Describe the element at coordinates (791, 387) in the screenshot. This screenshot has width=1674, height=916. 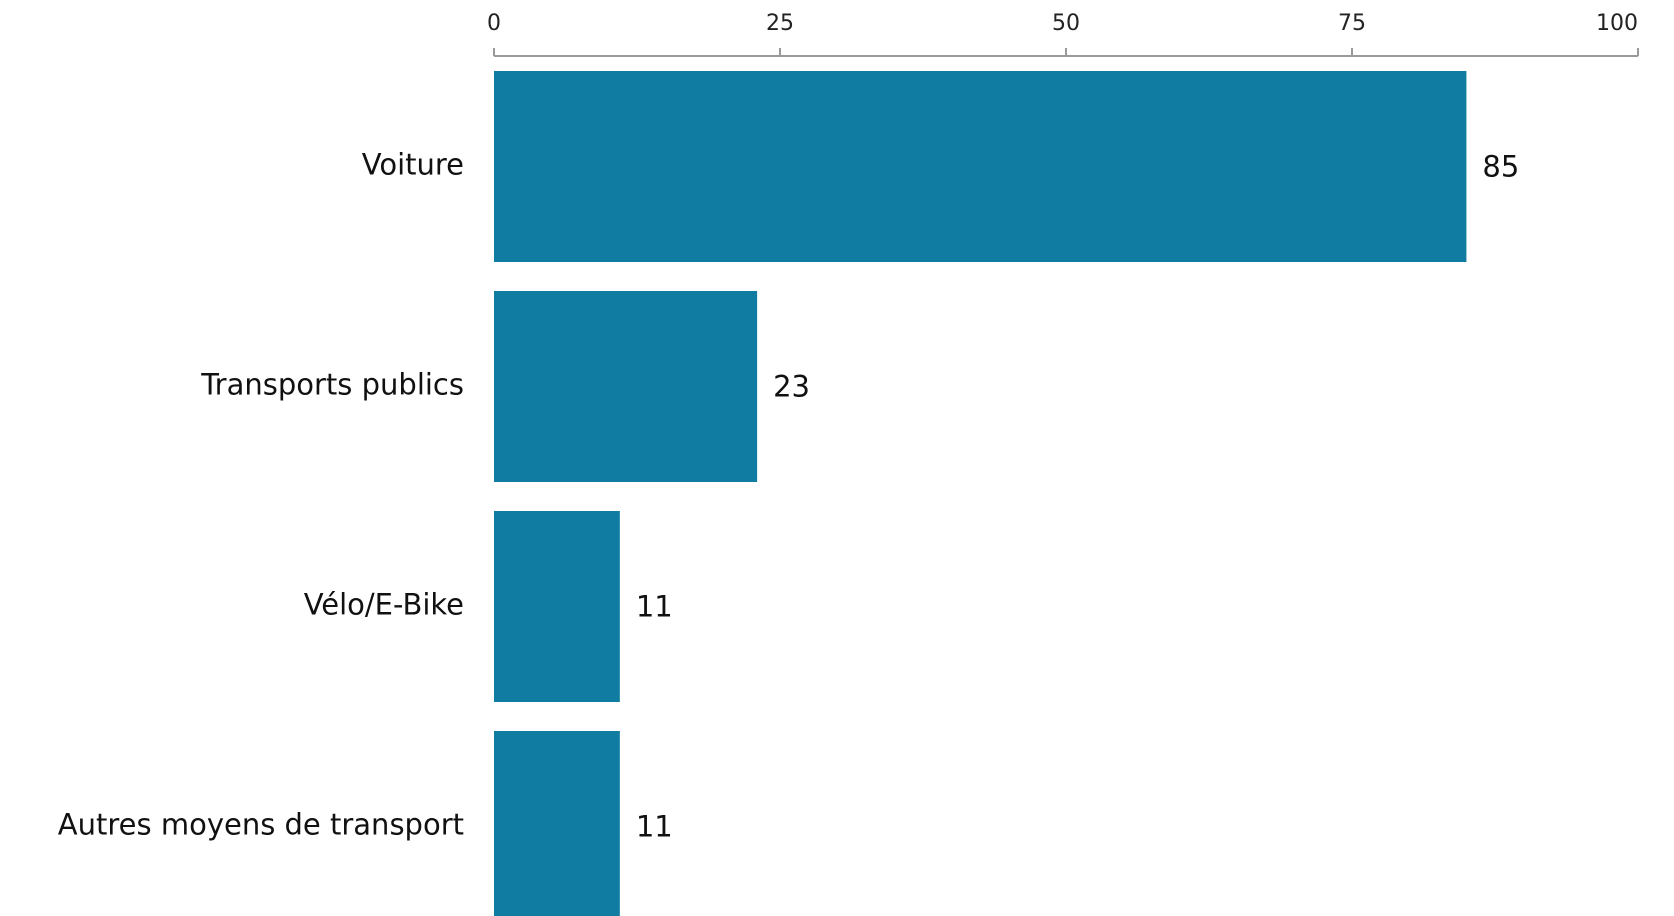
I see `data-label: 23` at that location.